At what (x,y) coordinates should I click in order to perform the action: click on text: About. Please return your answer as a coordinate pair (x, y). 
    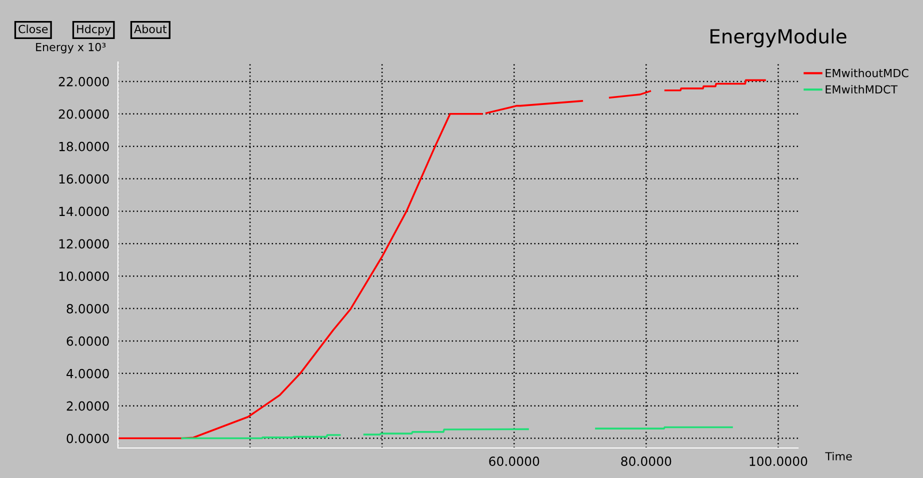
    Looking at the image, I should click on (150, 29).